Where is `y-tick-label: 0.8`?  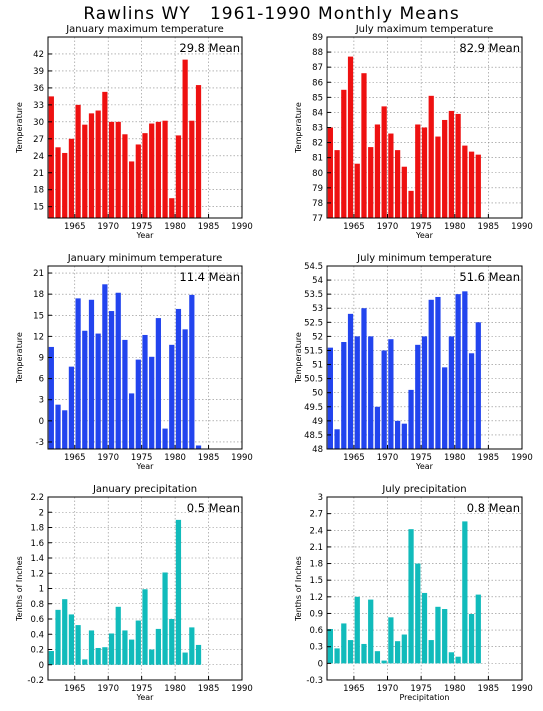
y-tick-label: 0.8 is located at coordinates (37, 605).